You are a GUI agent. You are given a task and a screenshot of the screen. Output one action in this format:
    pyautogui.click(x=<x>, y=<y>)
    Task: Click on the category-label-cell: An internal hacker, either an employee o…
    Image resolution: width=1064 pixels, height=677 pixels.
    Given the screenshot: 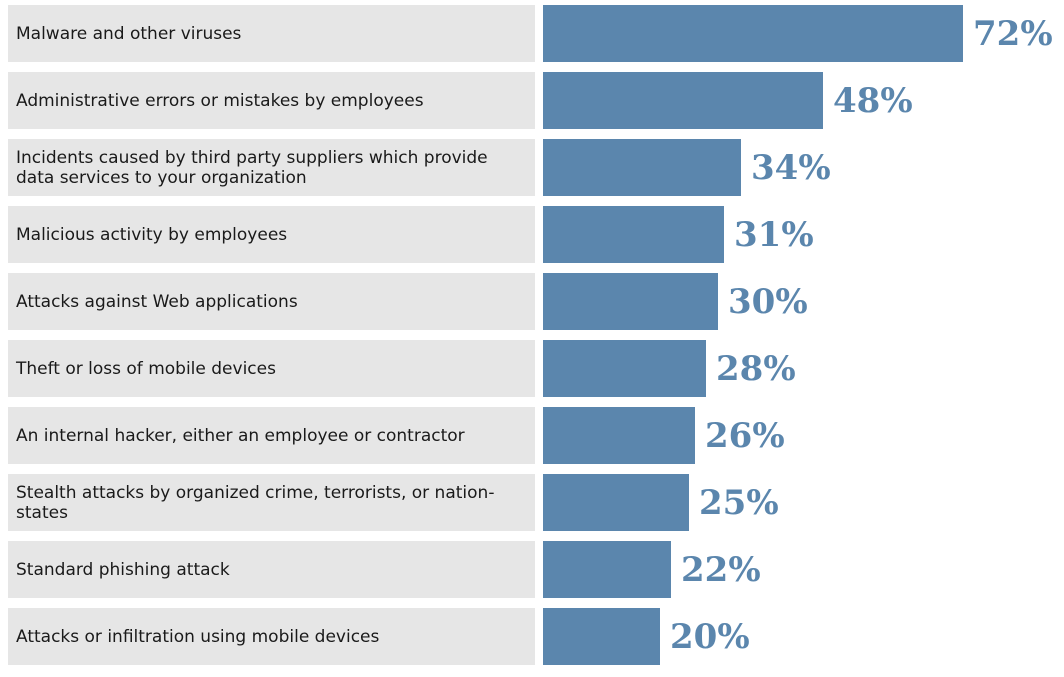 What is the action you would take?
    pyautogui.click(x=271, y=435)
    